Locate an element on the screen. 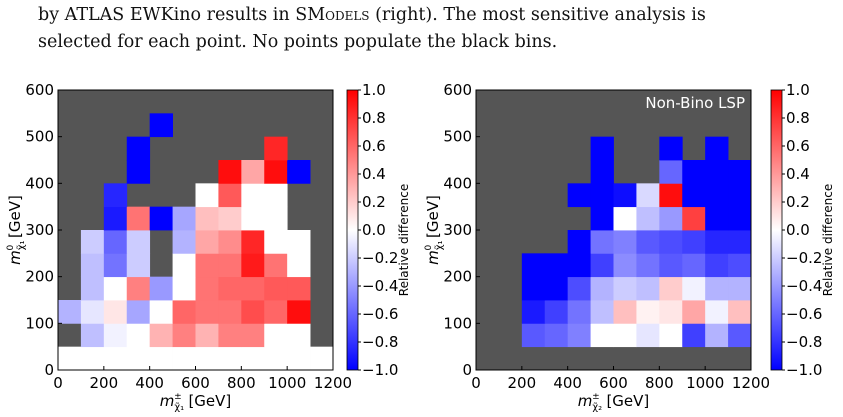  y-tick-label: 600 is located at coordinates (39, 90).